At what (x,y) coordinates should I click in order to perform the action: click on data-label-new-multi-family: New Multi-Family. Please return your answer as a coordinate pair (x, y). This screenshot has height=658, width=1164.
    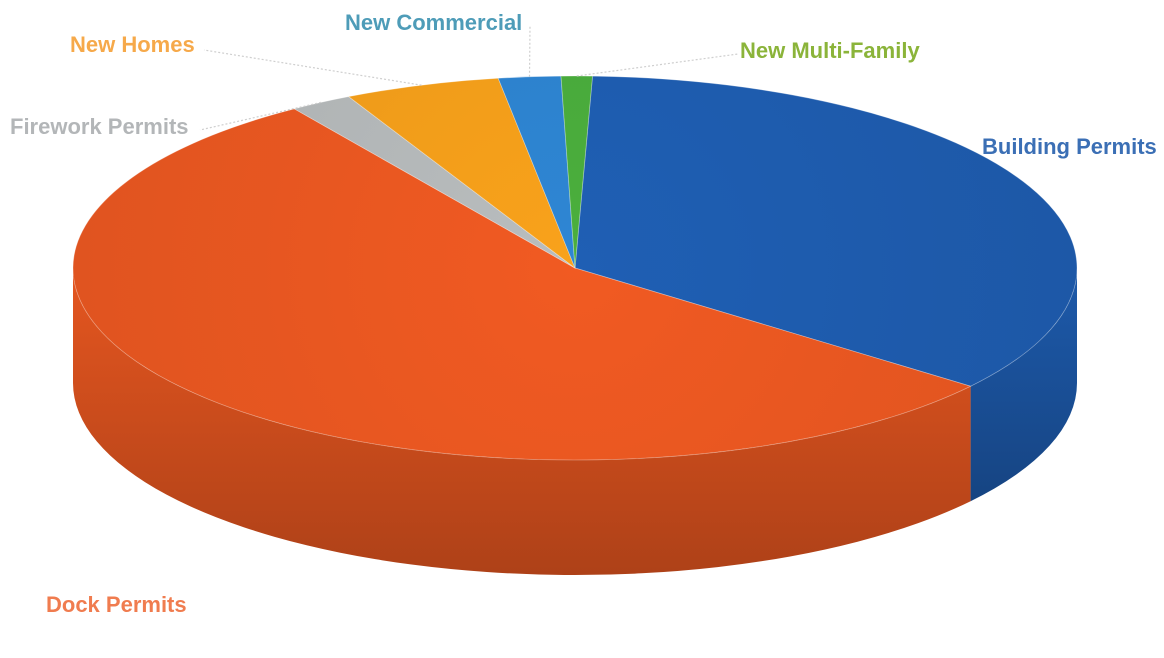
    Looking at the image, I should click on (830, 50).